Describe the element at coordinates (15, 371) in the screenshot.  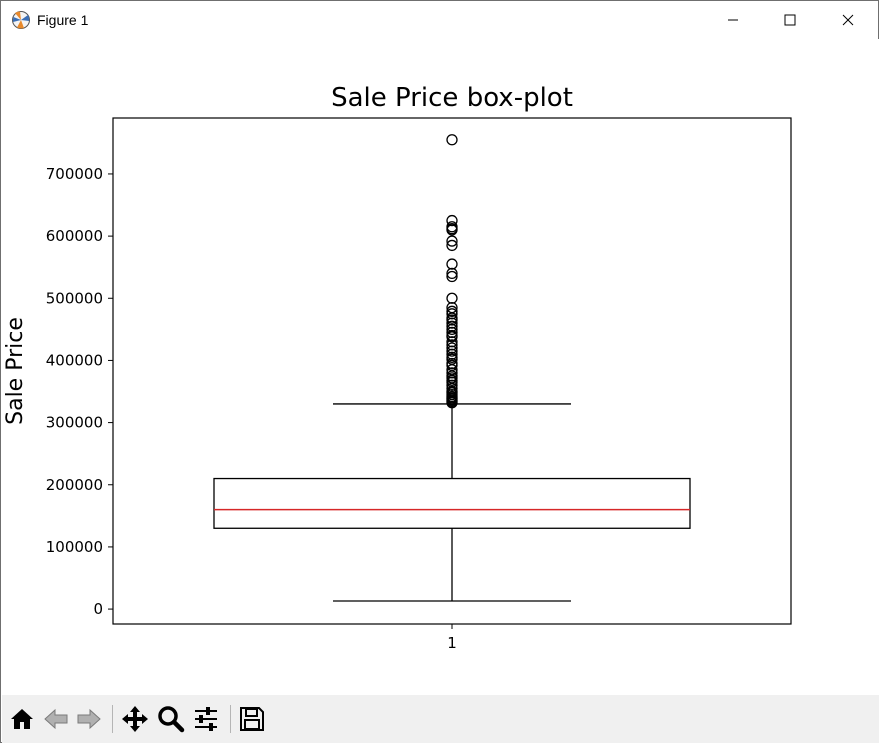
I see `y-axis-label: Sale Price` at that location.